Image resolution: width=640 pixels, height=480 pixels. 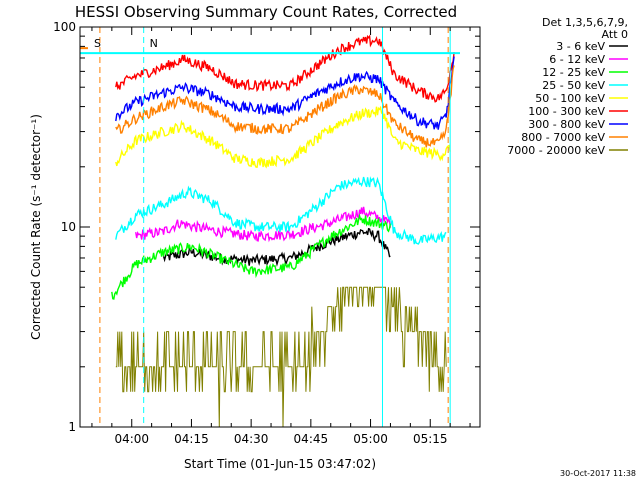 What do you see at coordinates (36, 227) in the screenshot?
I see `y-axis-title: Corrected Count Rate (s⁻¹ detector⁻¹)` at bounding box center [36, 227].